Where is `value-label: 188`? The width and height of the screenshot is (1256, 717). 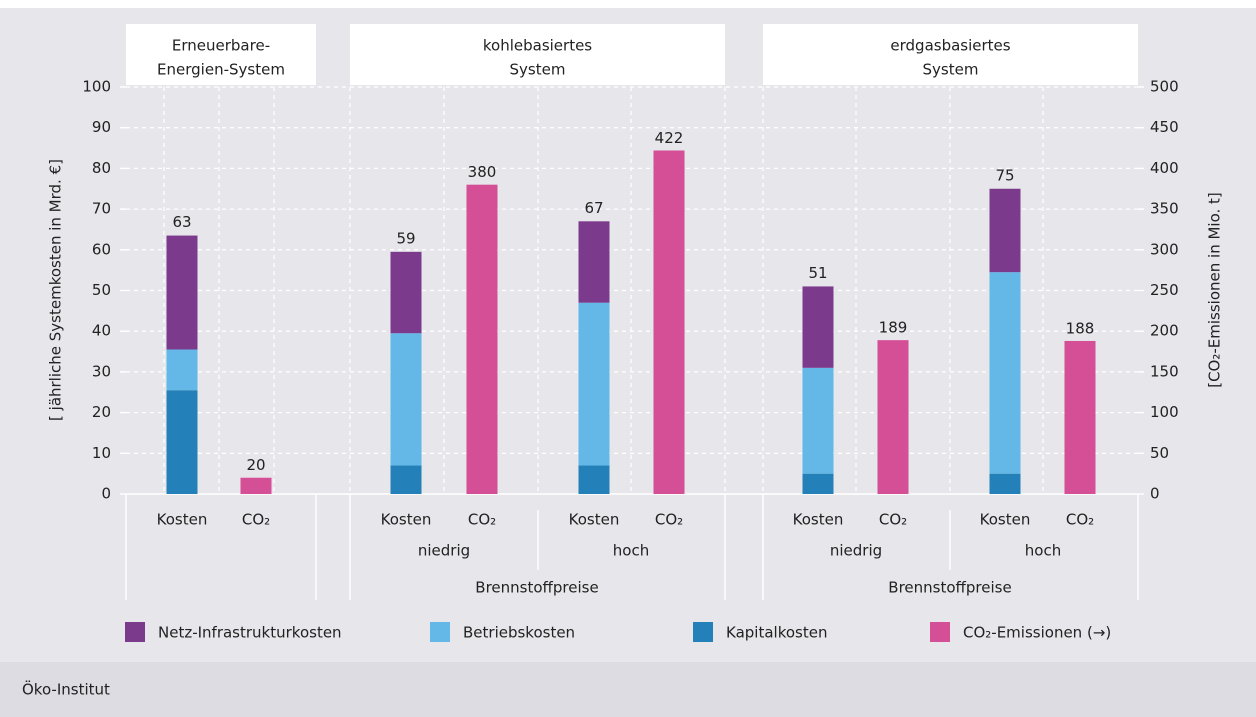
value-label: 188 is located at coordinates (1080, 328).